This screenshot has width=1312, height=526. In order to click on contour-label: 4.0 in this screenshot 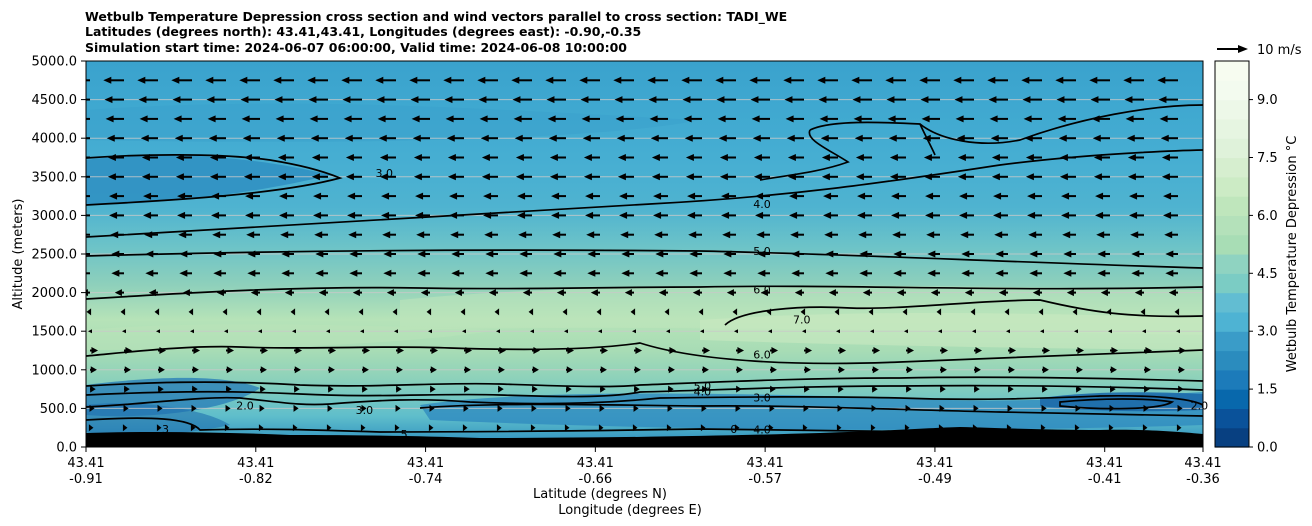, I will do `click(703, 391)`.